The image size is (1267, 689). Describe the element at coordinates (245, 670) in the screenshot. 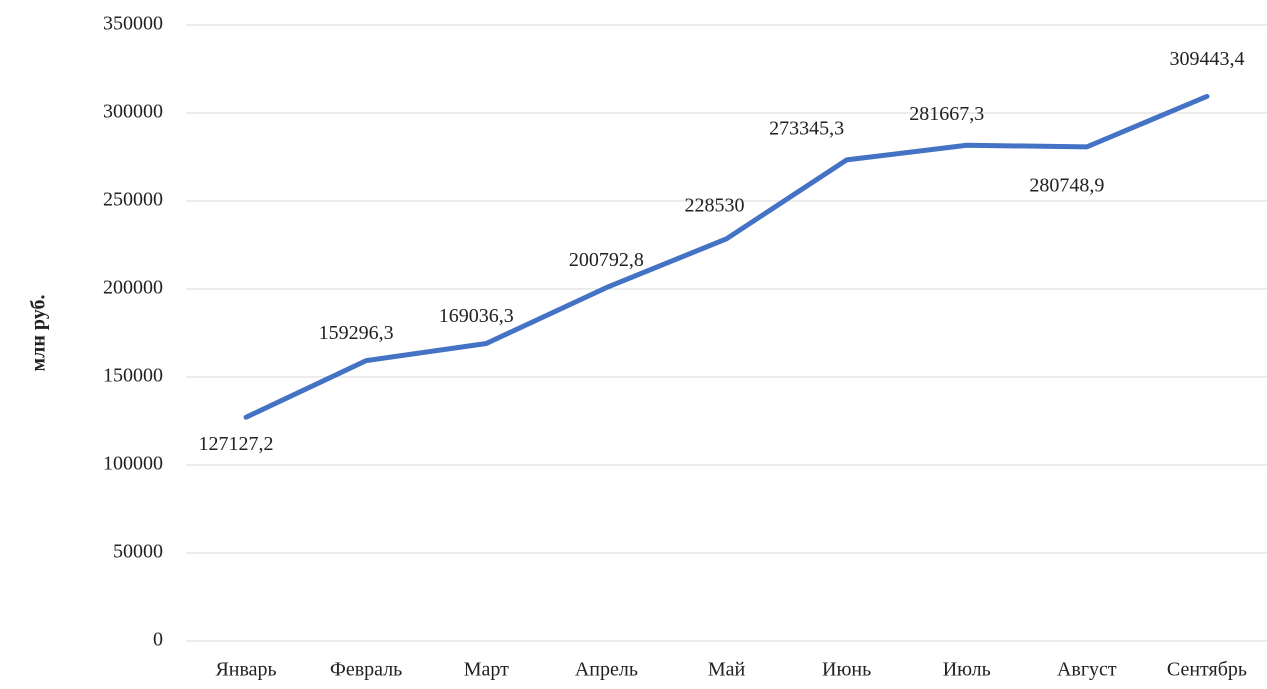

I see `x-tick-label: Январь` at that location.